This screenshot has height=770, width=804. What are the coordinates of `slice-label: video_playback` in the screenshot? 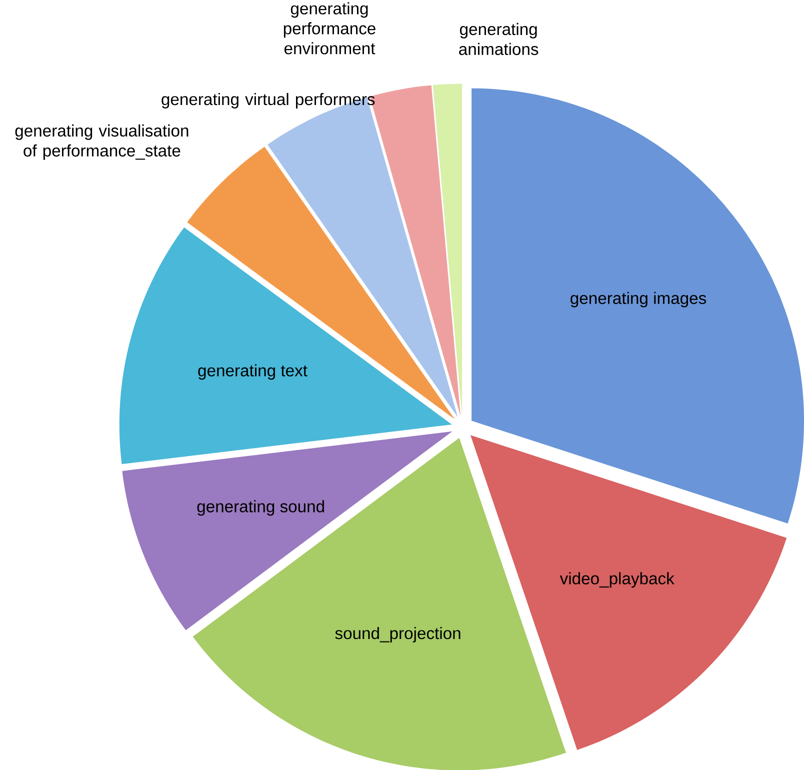 It's located at (617, 580).